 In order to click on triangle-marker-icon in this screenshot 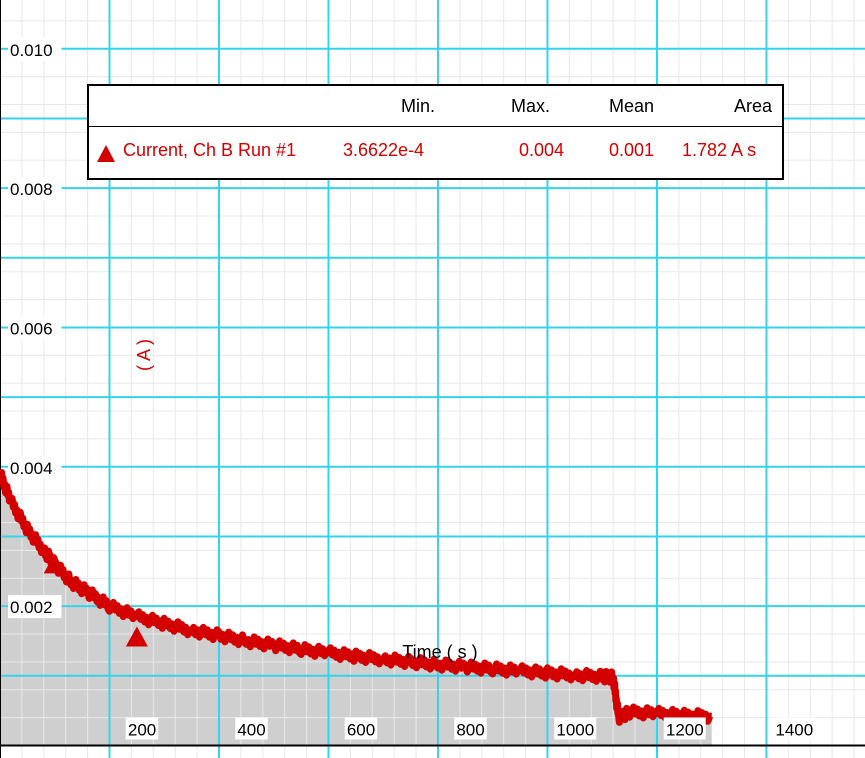, I will do `click(106, 153)`.